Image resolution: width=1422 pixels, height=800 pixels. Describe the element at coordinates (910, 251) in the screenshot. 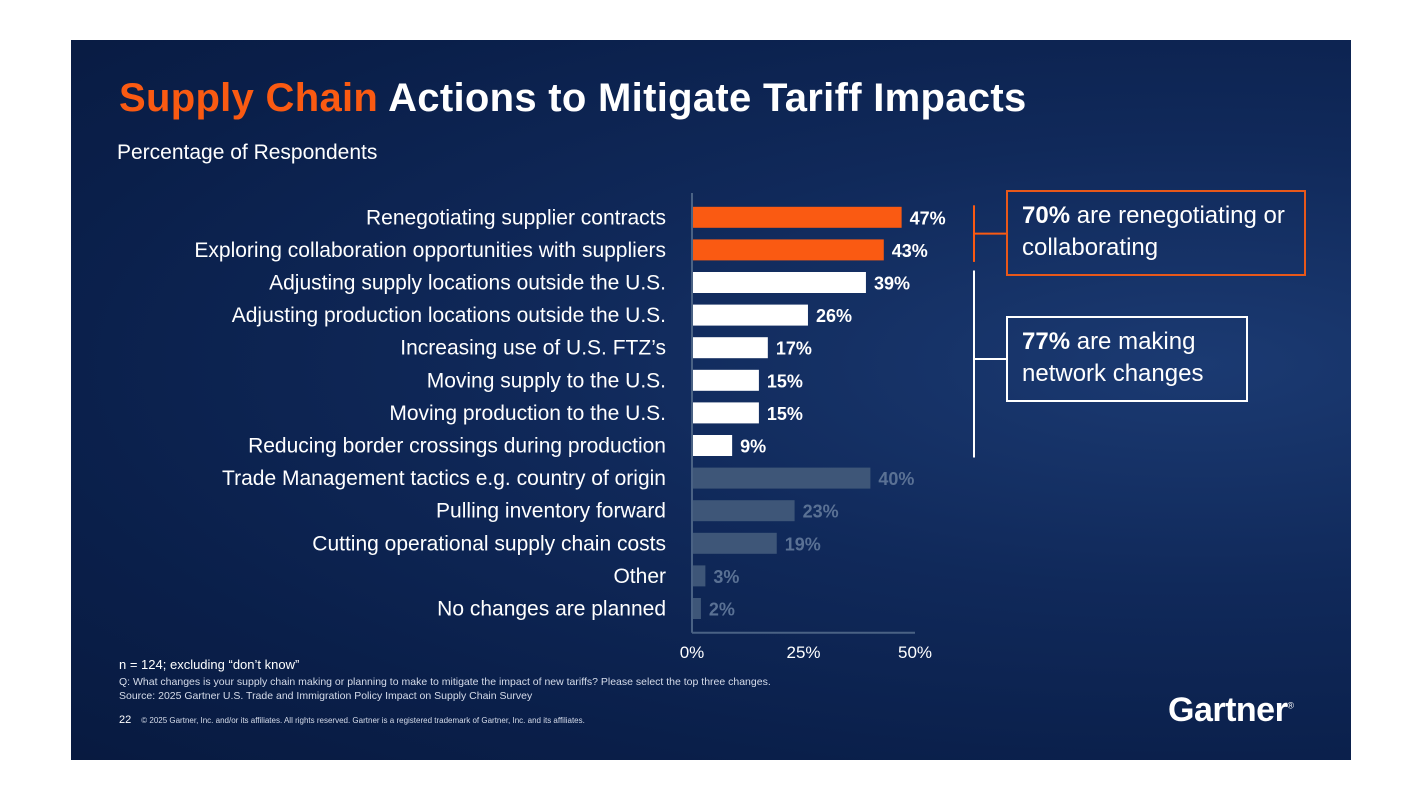

I see `value-label: 43%` at that location.